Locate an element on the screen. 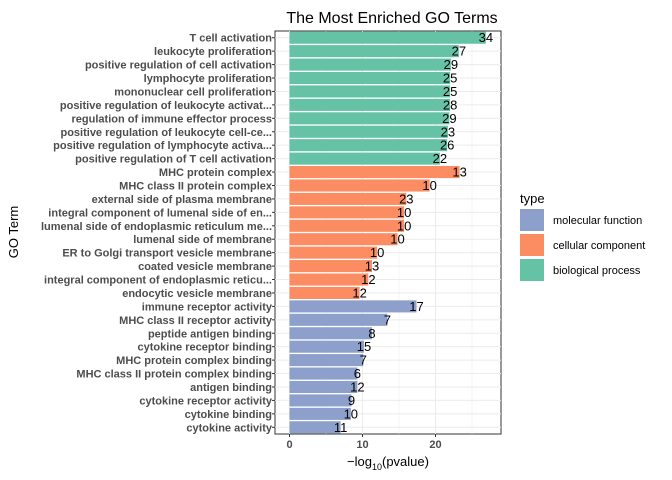 The width and height of the screenshot is (672, 480). bar-count-label: 34 is located at coordinates (486, 37).